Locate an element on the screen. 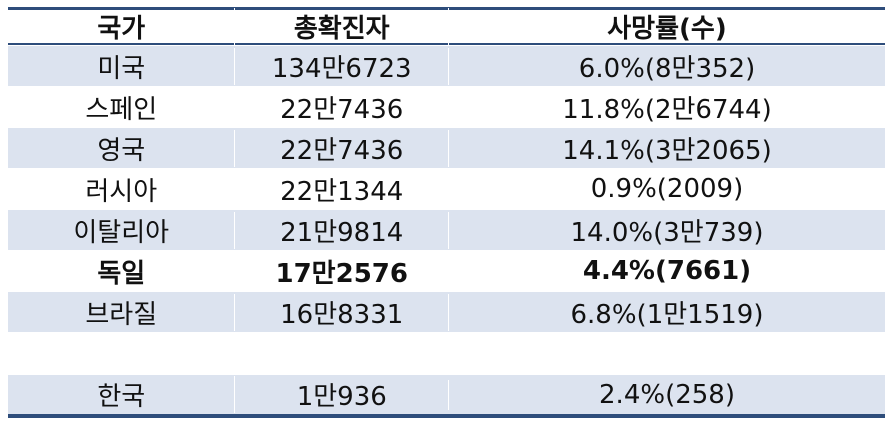 This screenshot has height=430, width=889. death-rate-cell: 6.0%(8만352) is located at coordinates (666, 66).